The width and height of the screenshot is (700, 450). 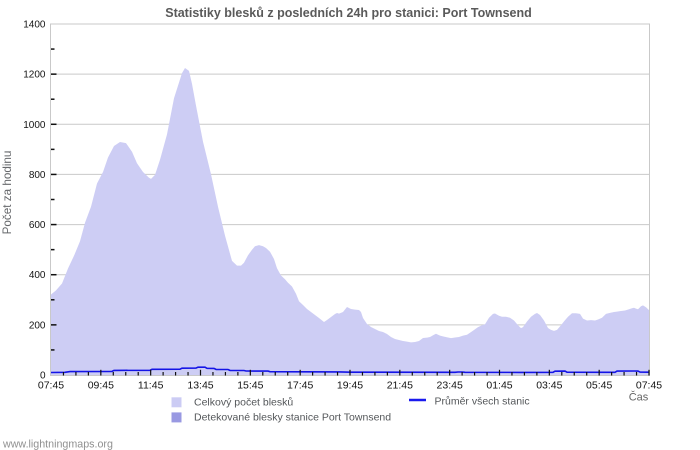 What do you see at coordinates (7, 193) in the screenshot?
I see `svg-text: Počet za hodinu` at bounding box center [7, 193].